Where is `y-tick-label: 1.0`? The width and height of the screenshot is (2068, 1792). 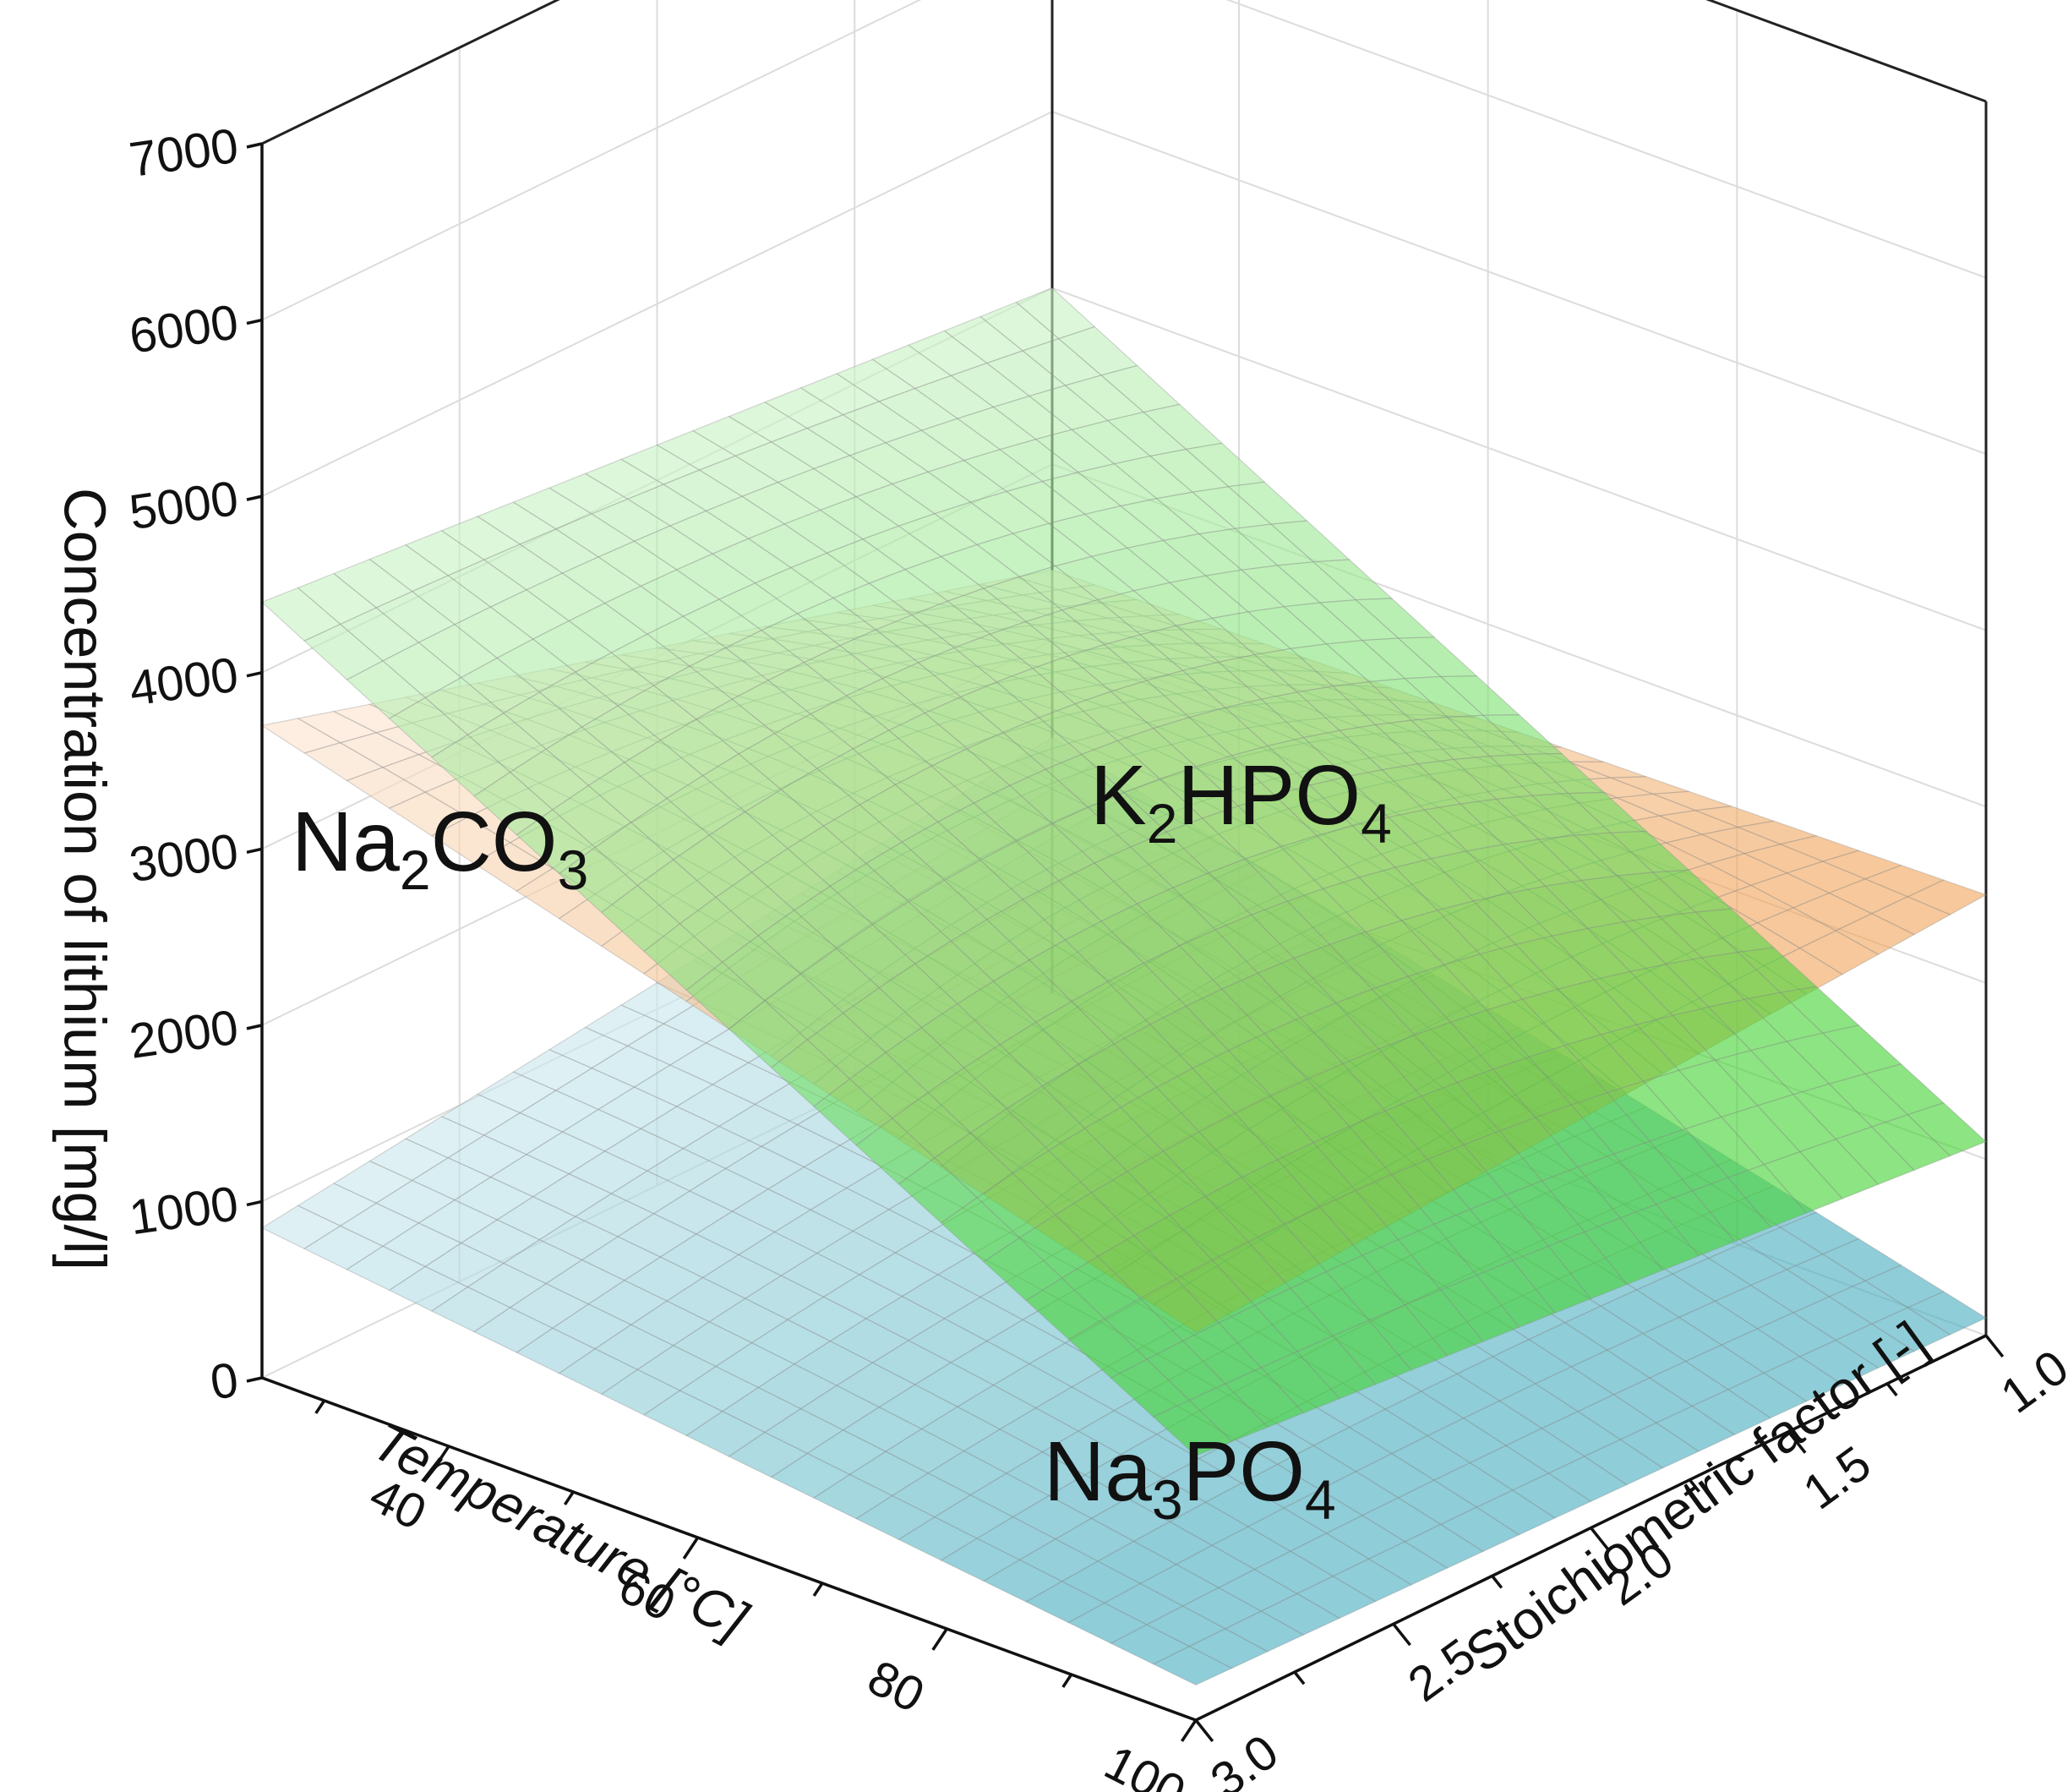 y-tick-label: 1.0 is located at coordinates (2029, 1382).